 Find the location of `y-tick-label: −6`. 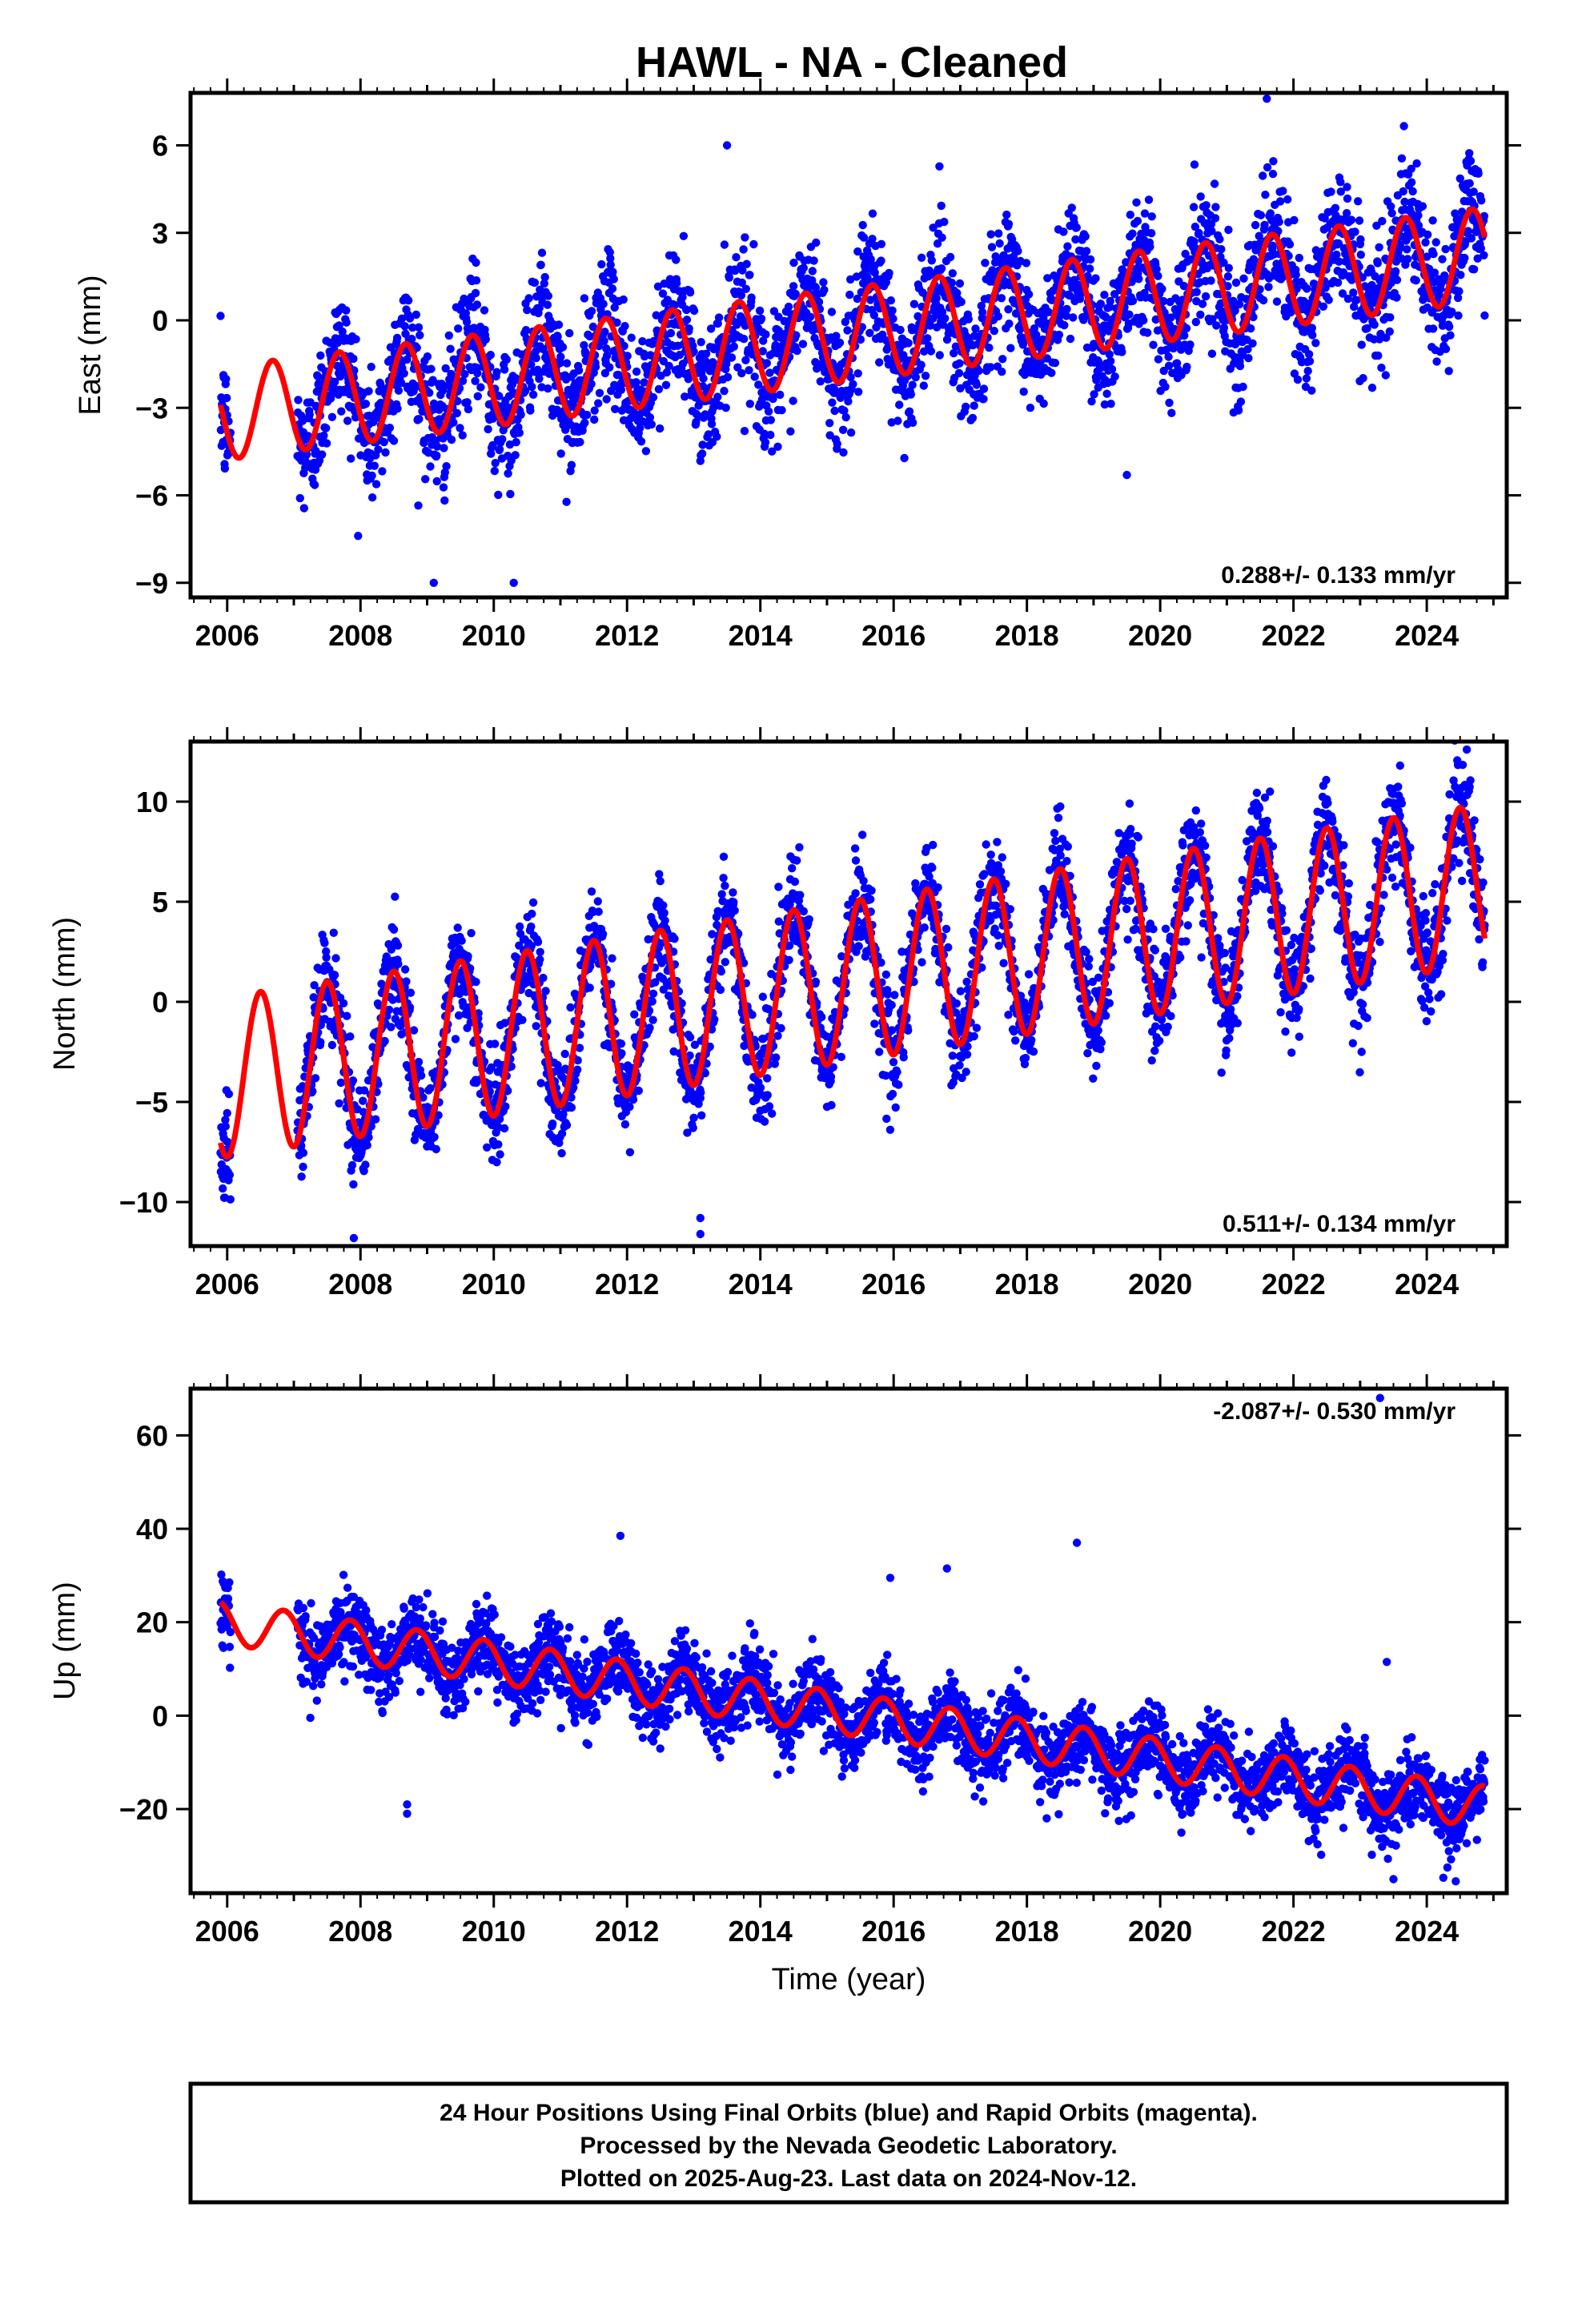

y-tick-label: −6 is located at coordinates (151, 497).